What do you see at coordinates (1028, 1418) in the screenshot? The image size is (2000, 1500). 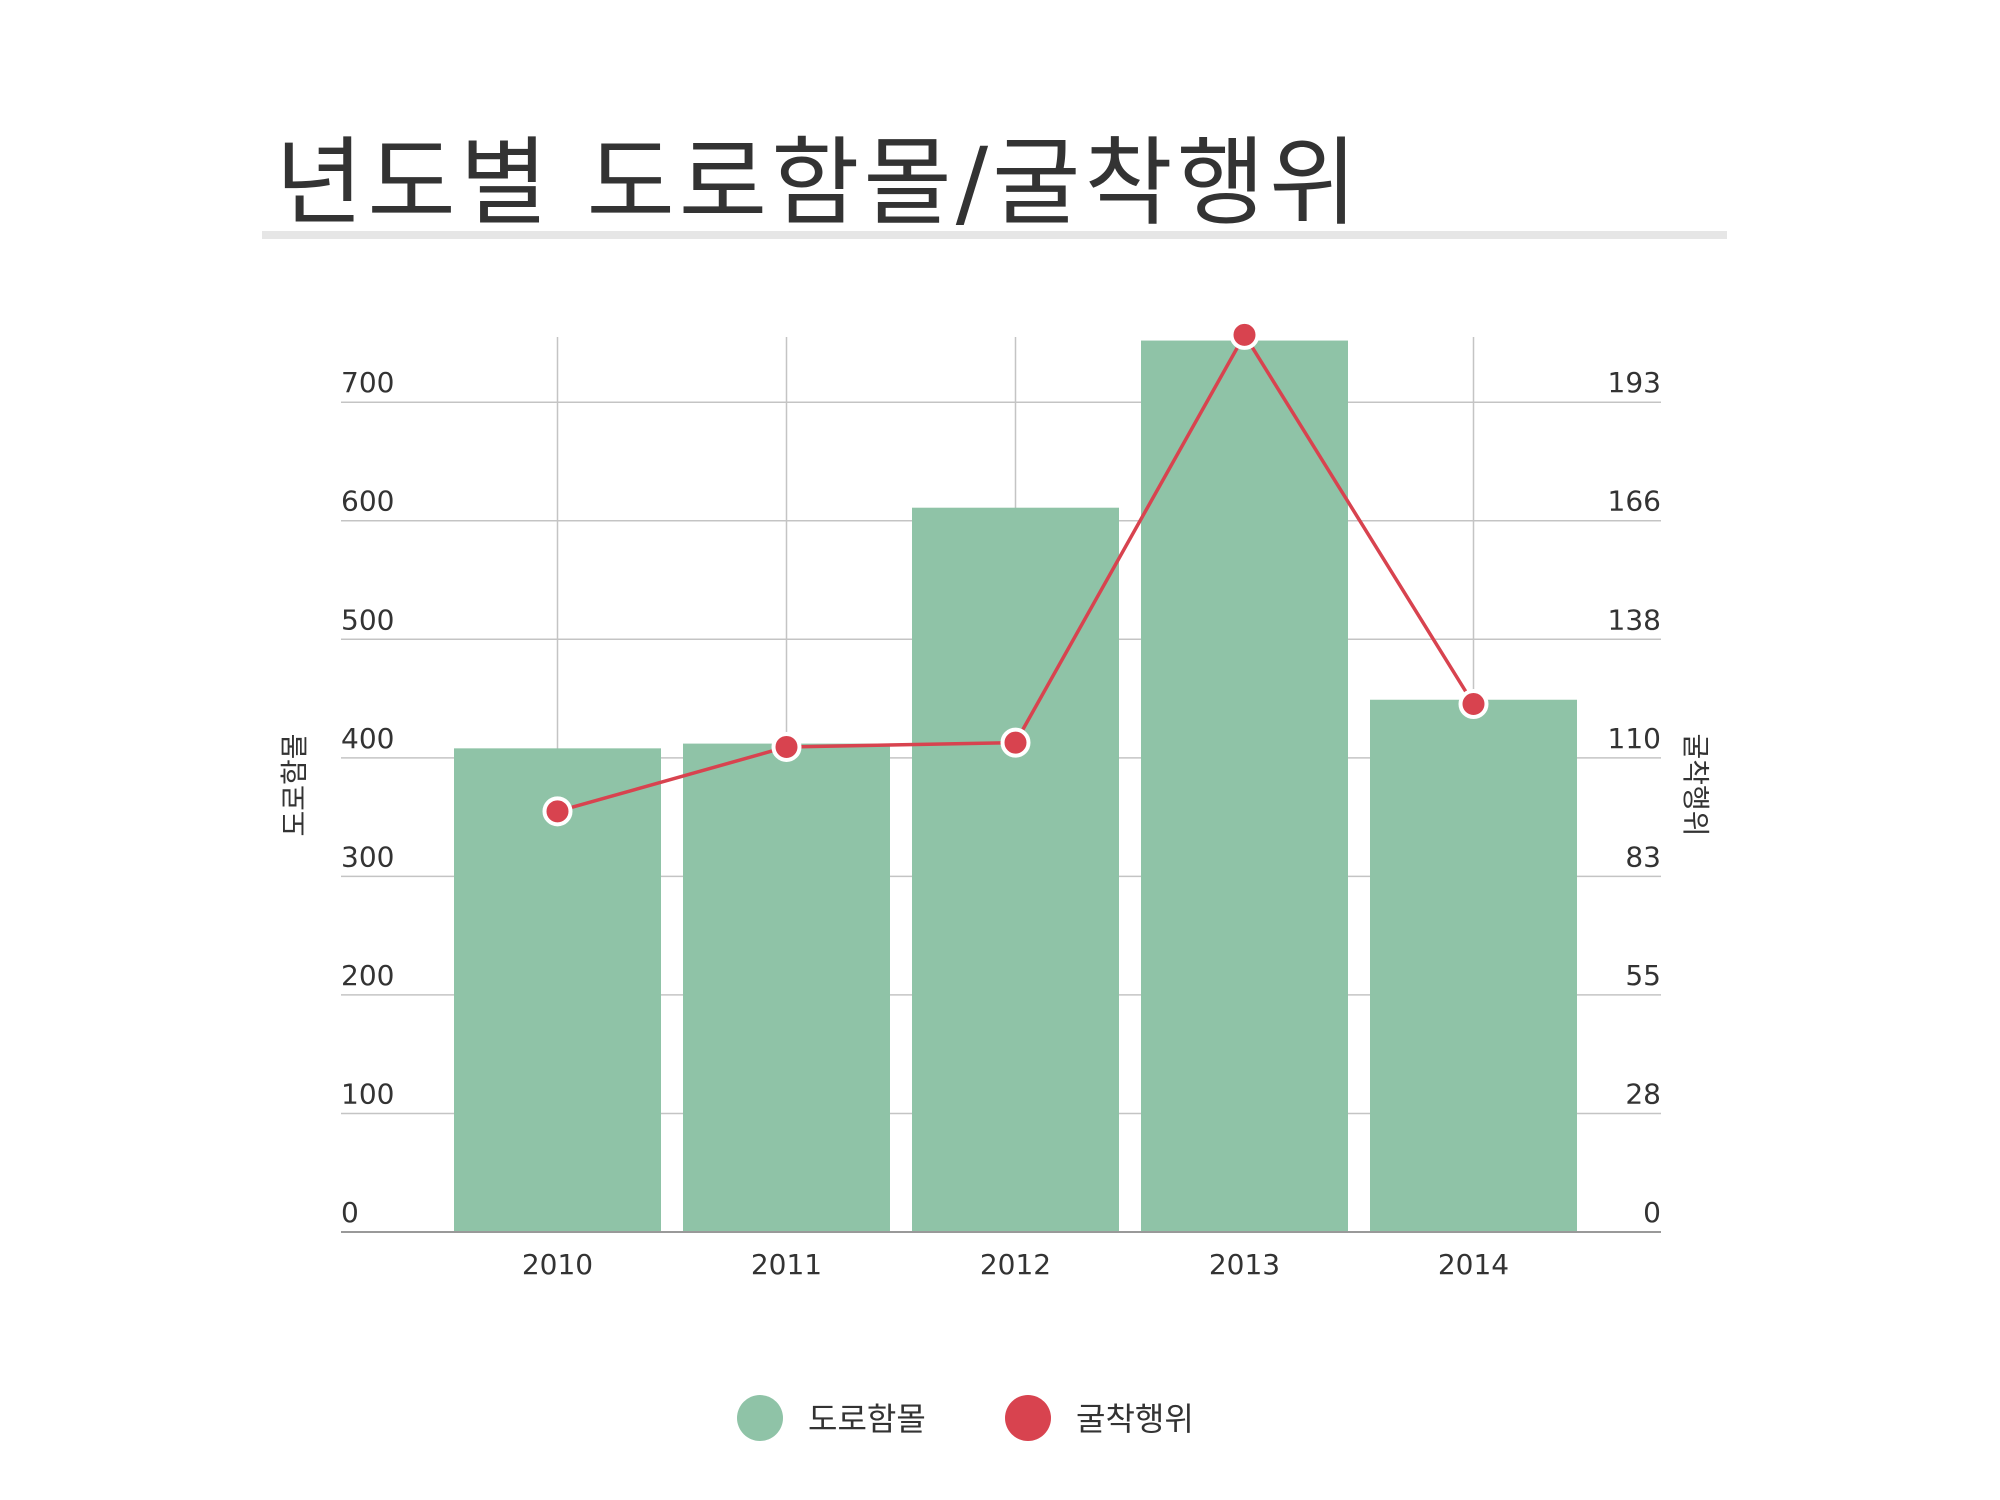 I see `legend-swatch-line` at bounding box center [1028, 1418].